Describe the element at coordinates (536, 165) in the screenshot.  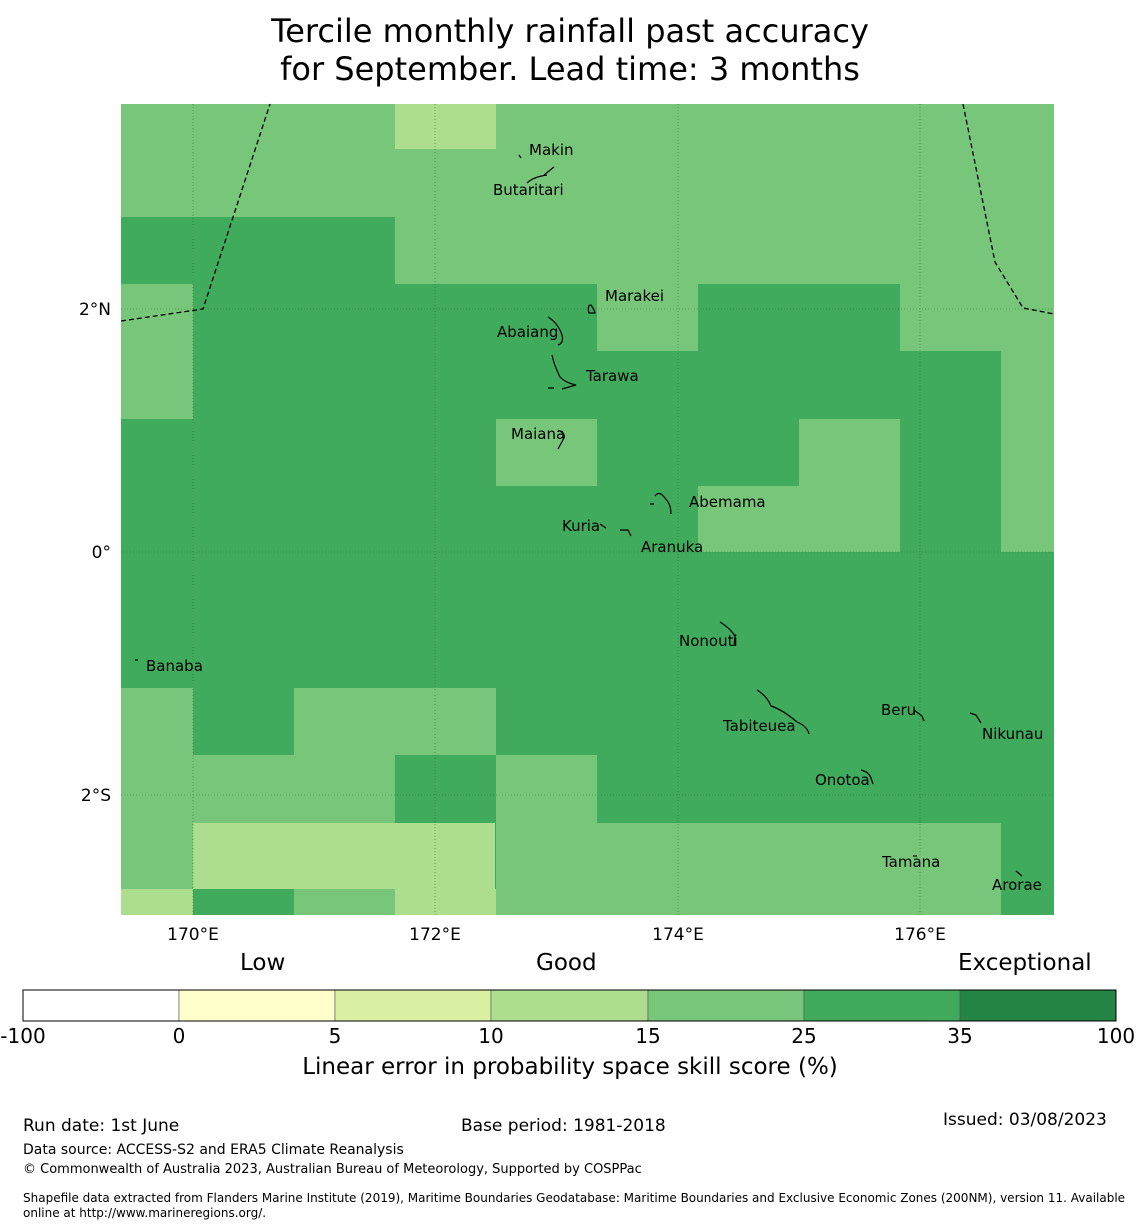
I see `island-makin` at that location.